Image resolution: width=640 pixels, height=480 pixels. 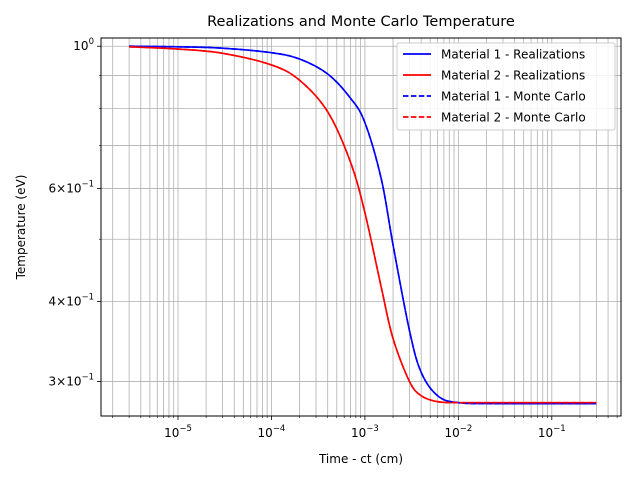 I want to click on y-tick-exponent: 0, so click(x=91, y=42).